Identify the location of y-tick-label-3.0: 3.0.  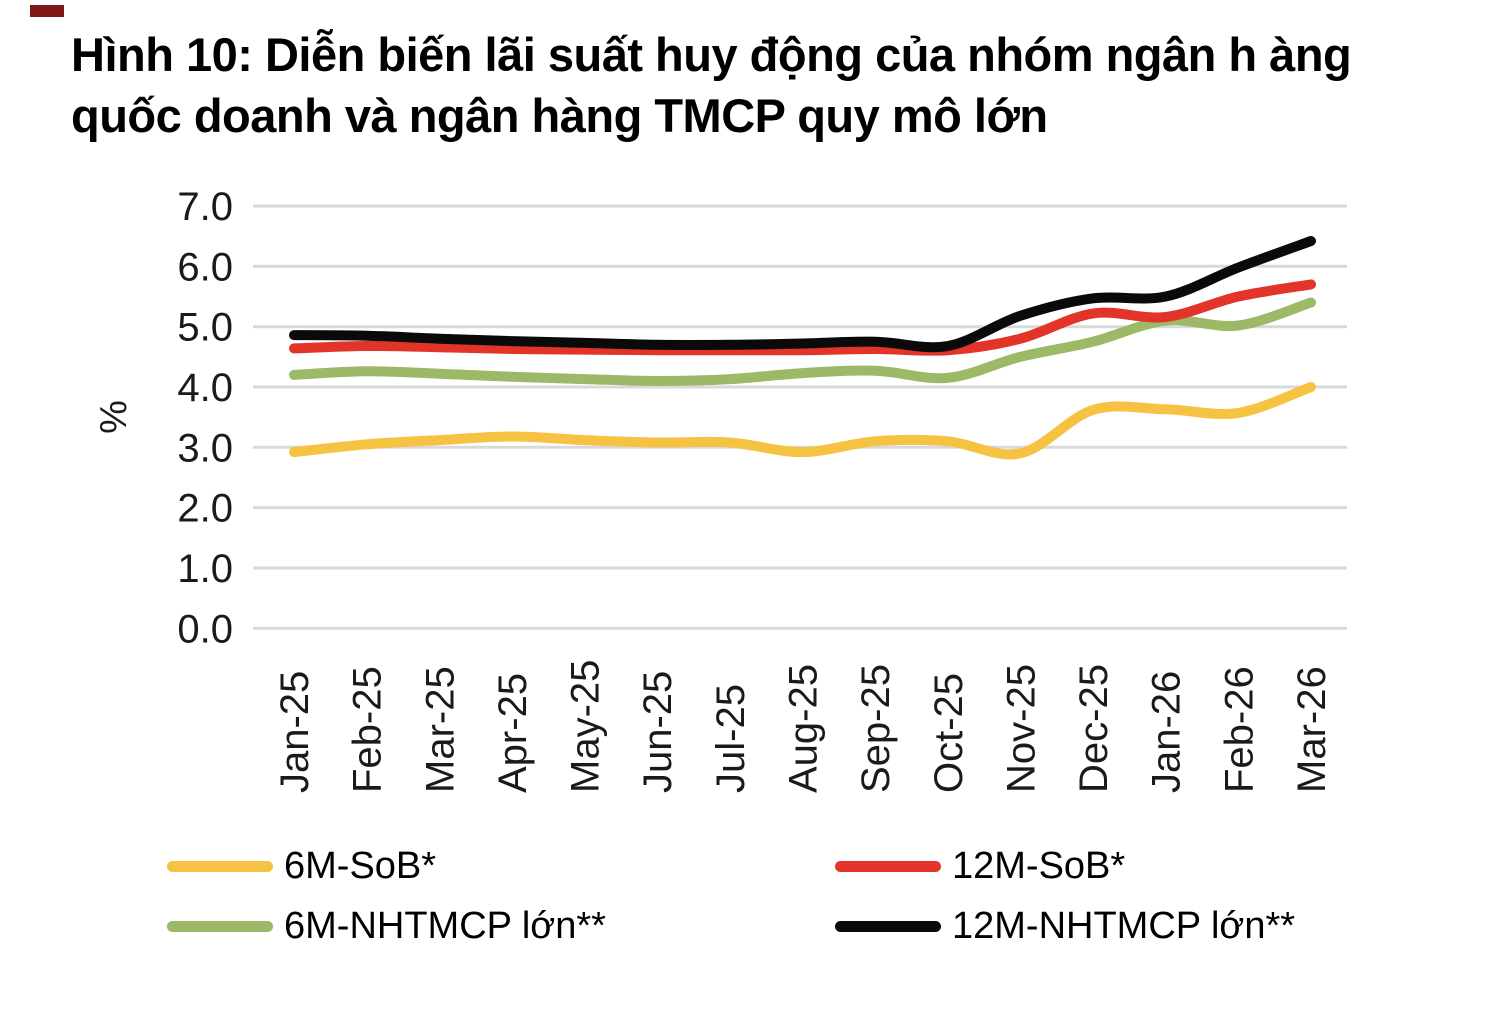
(205, 448).